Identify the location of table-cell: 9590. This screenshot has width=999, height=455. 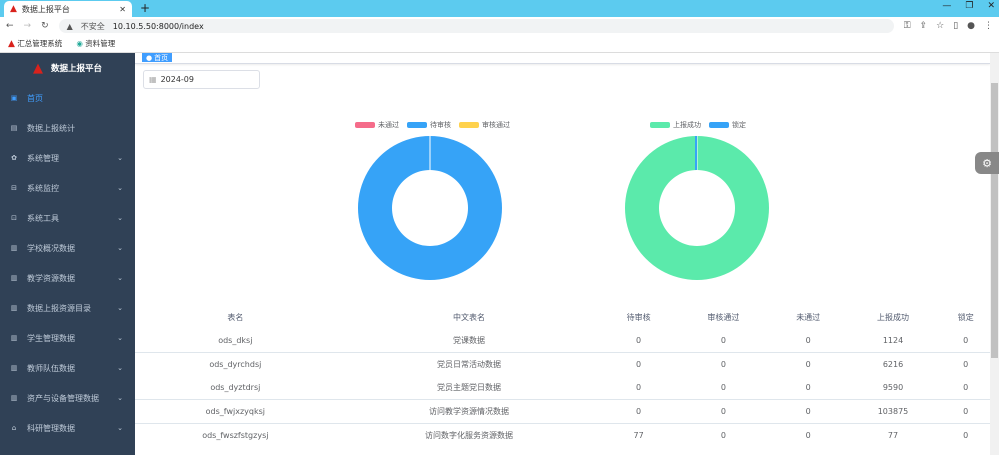
(893, 388).